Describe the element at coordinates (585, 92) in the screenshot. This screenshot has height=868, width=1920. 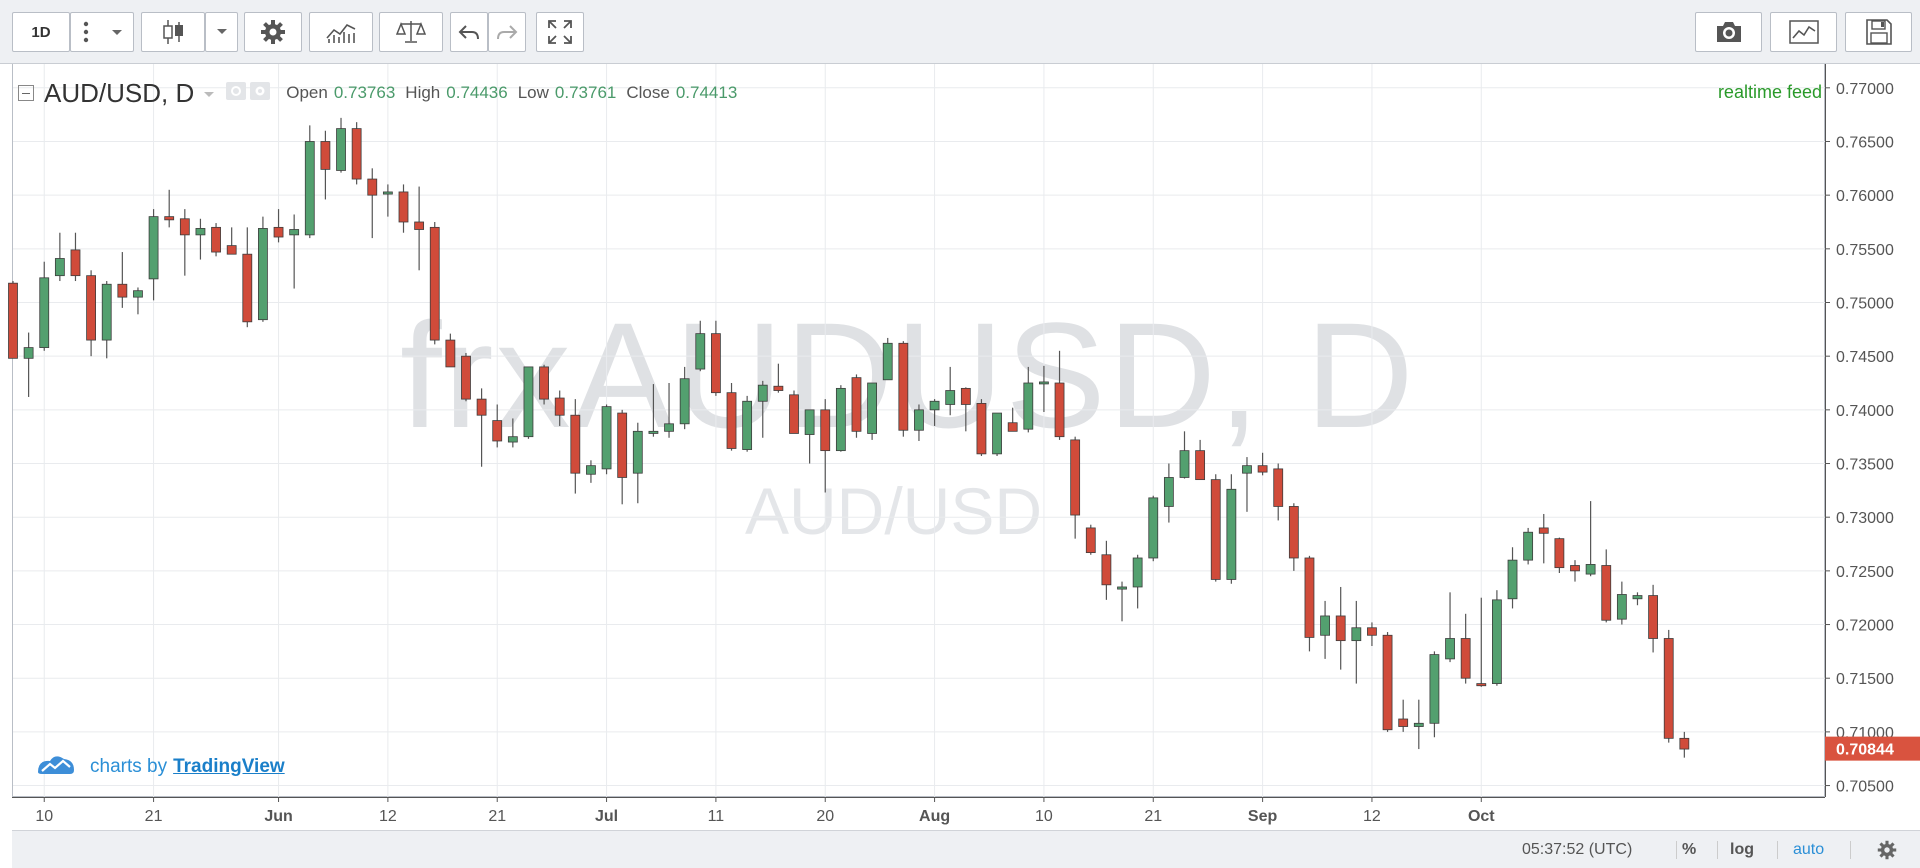
I see `low-value: 0.73761` at that location.